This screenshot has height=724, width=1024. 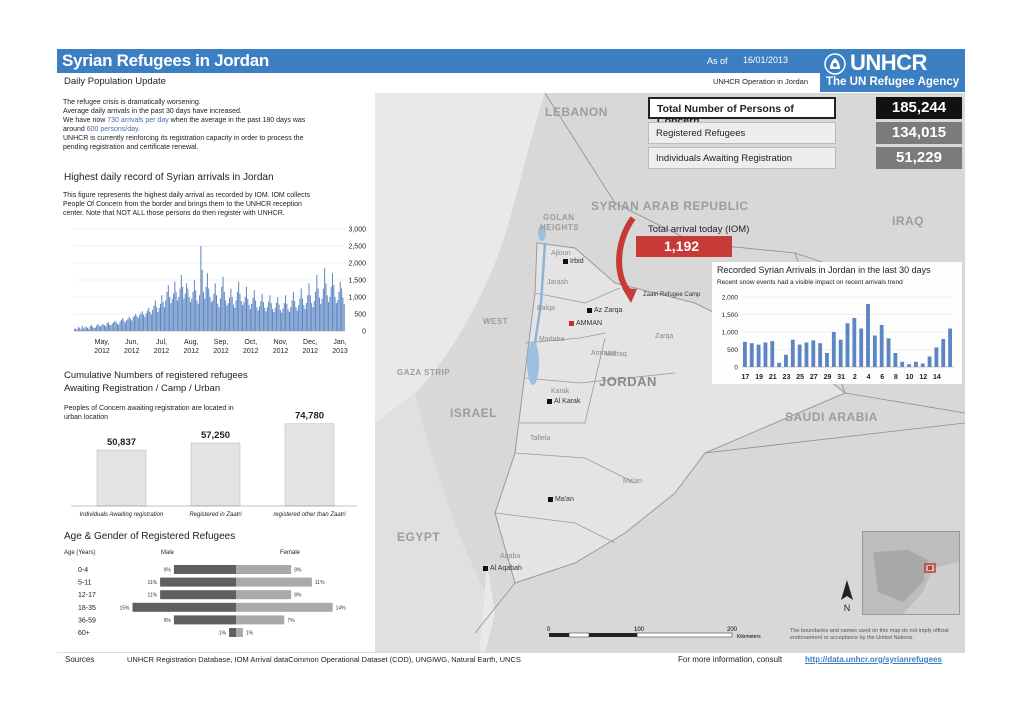 What do you see at coordinates (138, 120) in the screenshot?
I see `highlight-arrivals: 730 arrivals per day` at bounding box center [138, 120].